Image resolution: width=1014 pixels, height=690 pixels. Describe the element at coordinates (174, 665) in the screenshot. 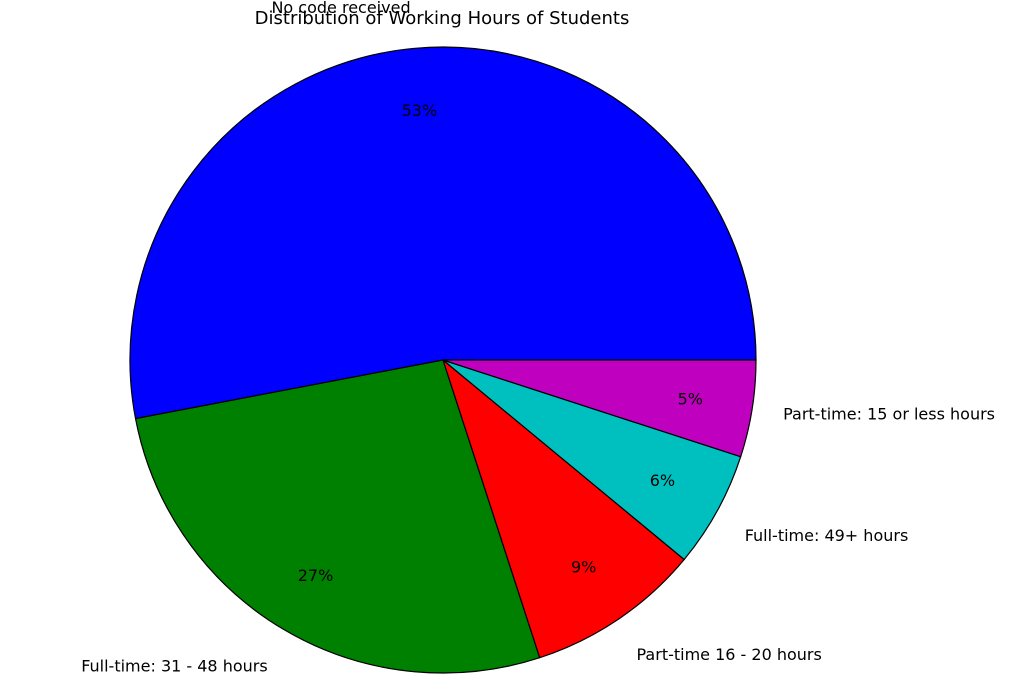

I see `slice-label-full-time-31-48-hours: Full-time: 31 - 48 hours` at that location.